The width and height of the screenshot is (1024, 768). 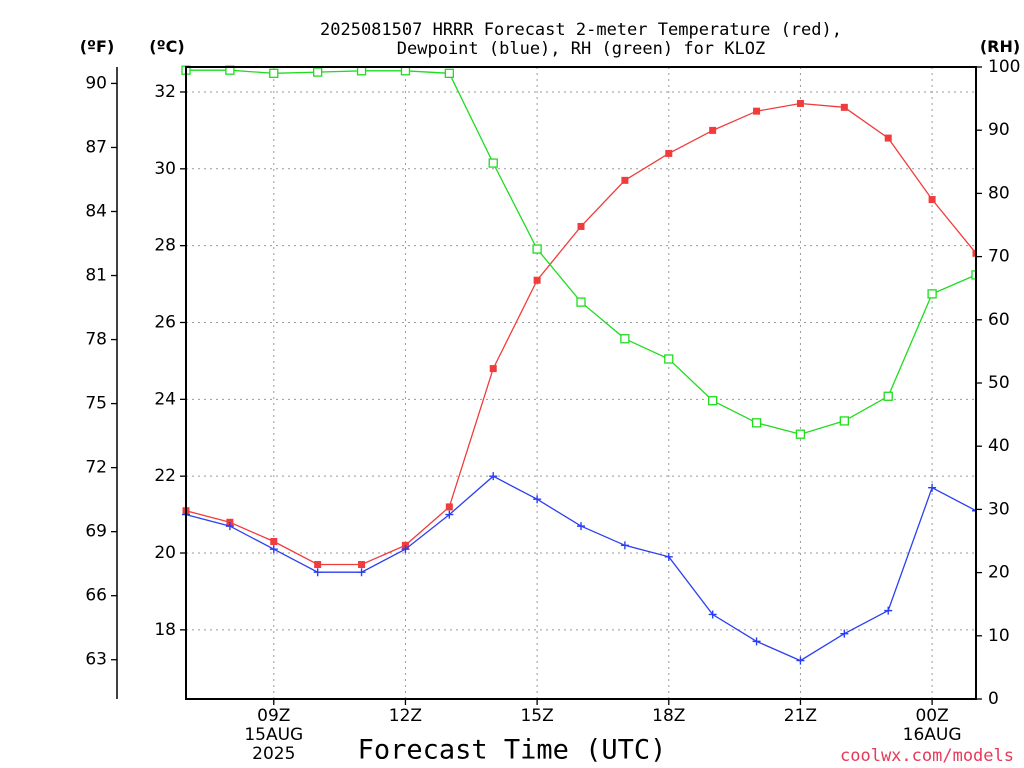 What do you see at coordinates (581, 49) in the screenshot?
I see `chart-title-line-2: Dewpoint (blue), RH (green) for KLOZ` at bounding box center [581, 49].